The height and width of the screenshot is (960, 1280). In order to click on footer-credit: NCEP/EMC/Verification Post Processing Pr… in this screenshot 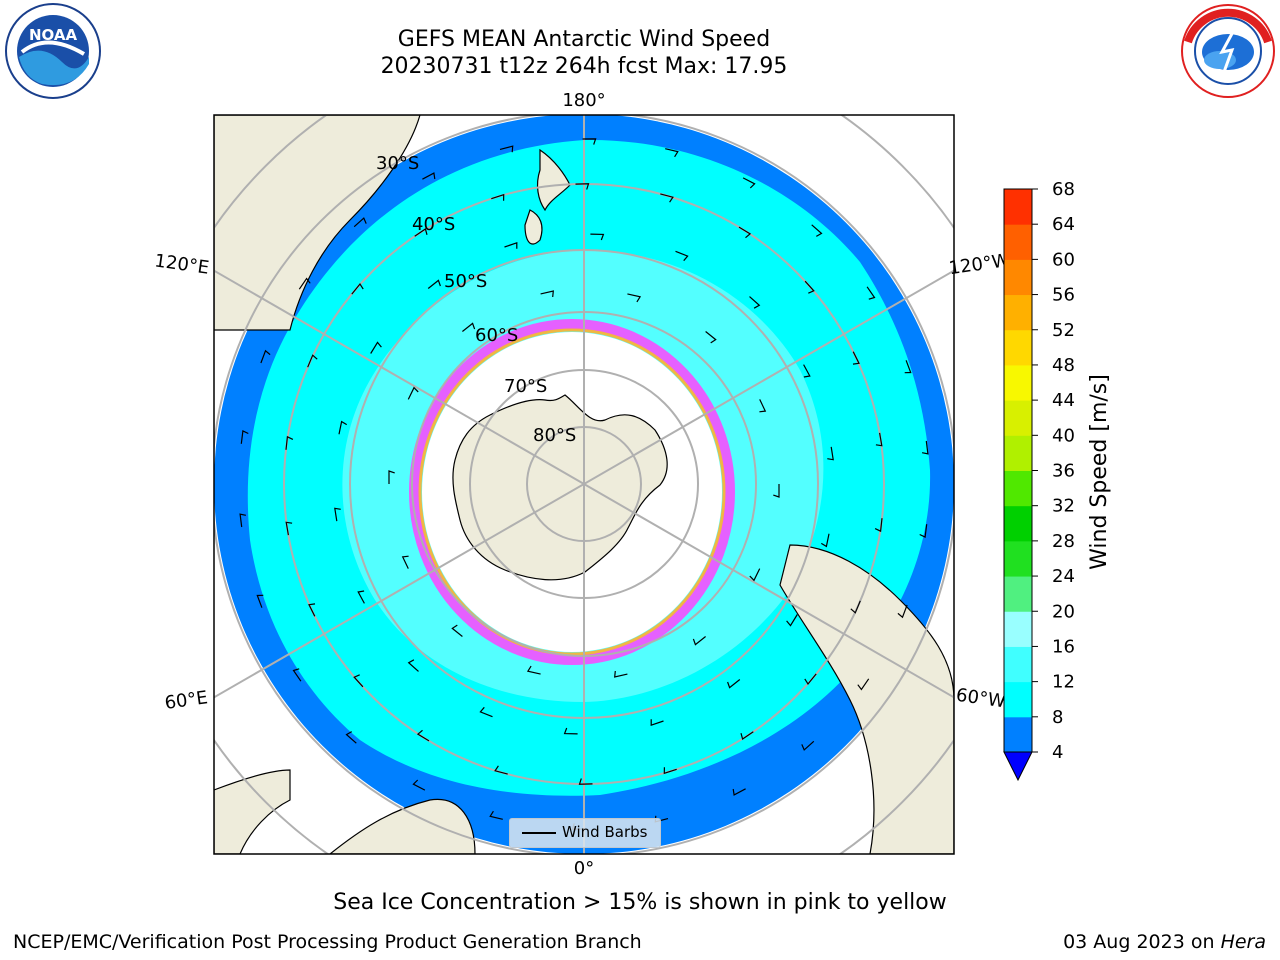, I will do `click(327, 942)`.